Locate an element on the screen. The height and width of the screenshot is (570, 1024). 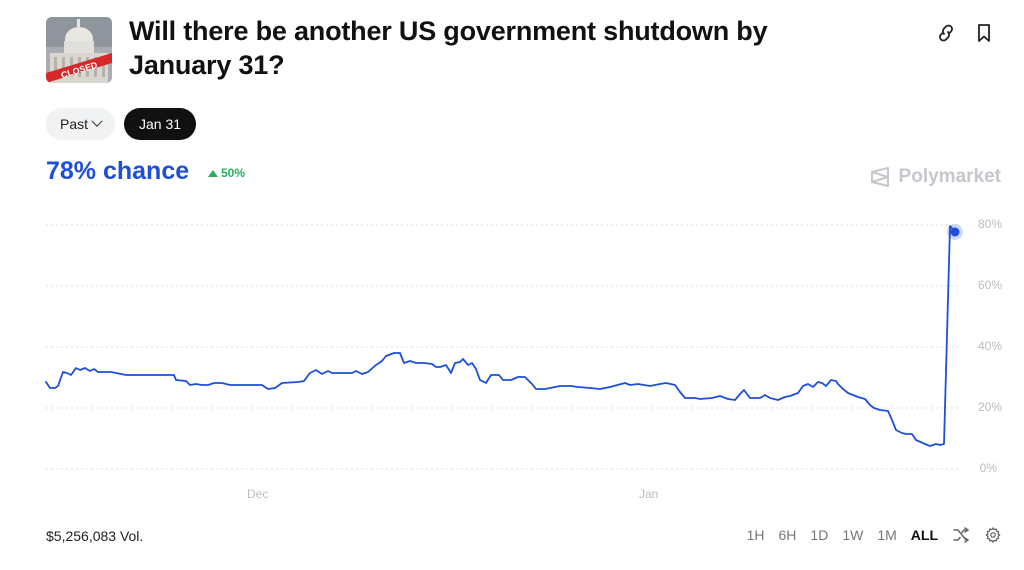
market-thumbnail: CLOSED is located at coordinates (79, 50).